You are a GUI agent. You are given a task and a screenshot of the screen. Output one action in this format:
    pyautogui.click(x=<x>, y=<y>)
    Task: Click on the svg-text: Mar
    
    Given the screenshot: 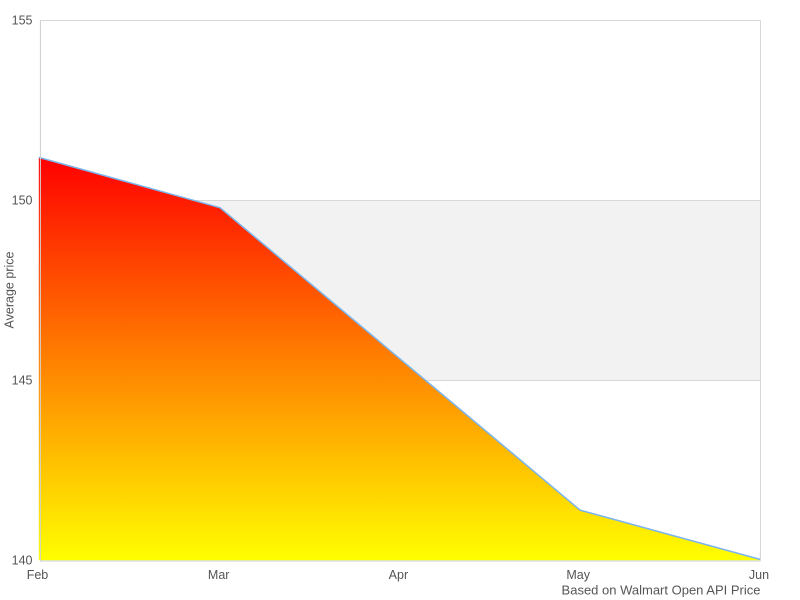 What is the action you would take?
    pyautogui.click(x=219, y=575)
    